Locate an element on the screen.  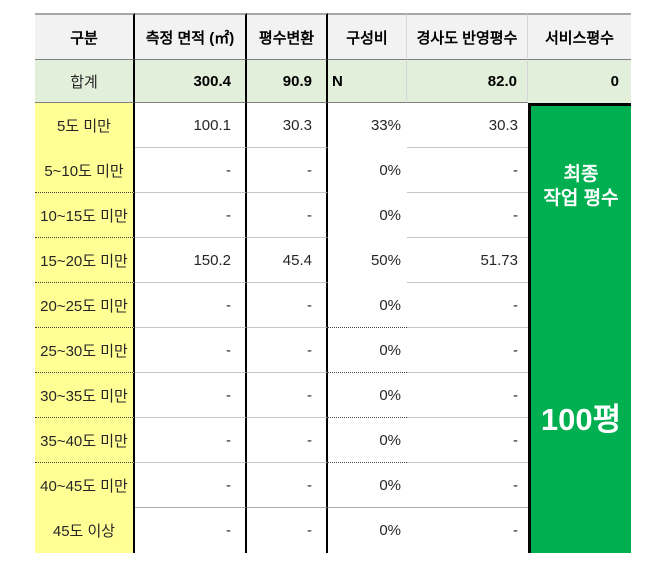
final-pyeong-title: 최종 작업 평수 is located at coordinates (581, 187).